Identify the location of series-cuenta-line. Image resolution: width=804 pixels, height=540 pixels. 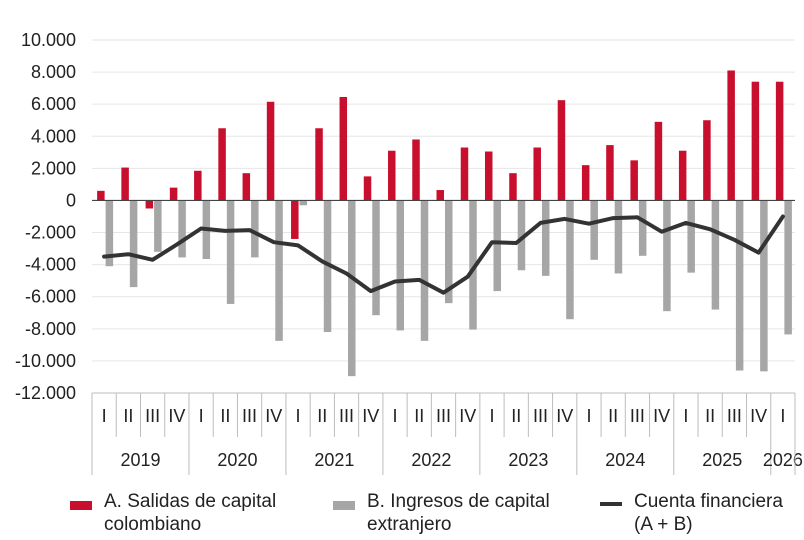
(443, 254).